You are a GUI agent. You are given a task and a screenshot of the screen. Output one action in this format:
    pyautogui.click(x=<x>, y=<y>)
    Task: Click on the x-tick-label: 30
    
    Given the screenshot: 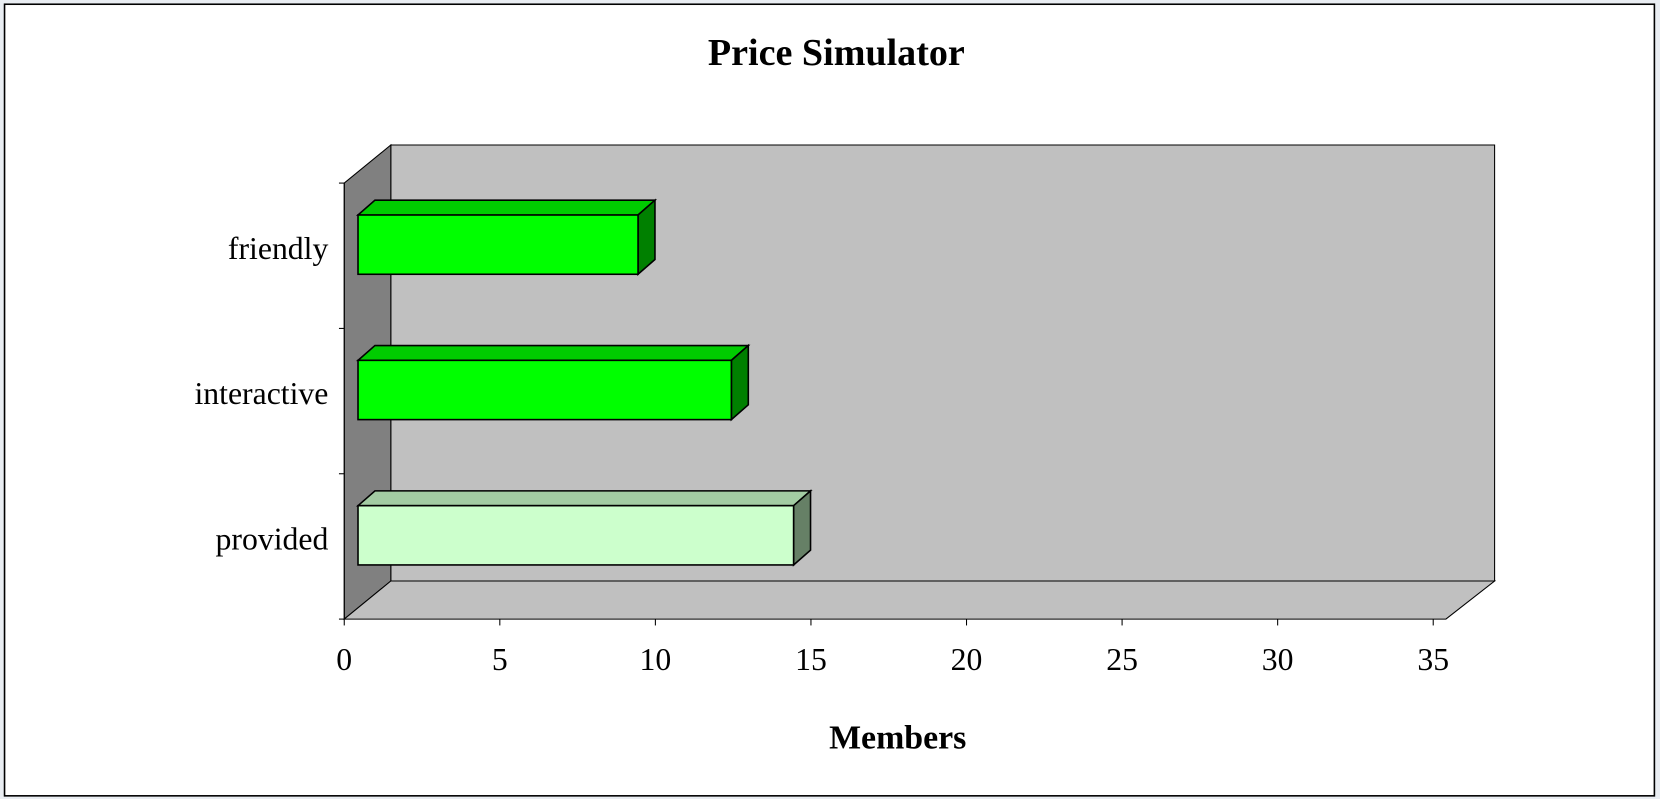 What is the action you would take?
    pyautogui.click(x=1278, y=659)
    